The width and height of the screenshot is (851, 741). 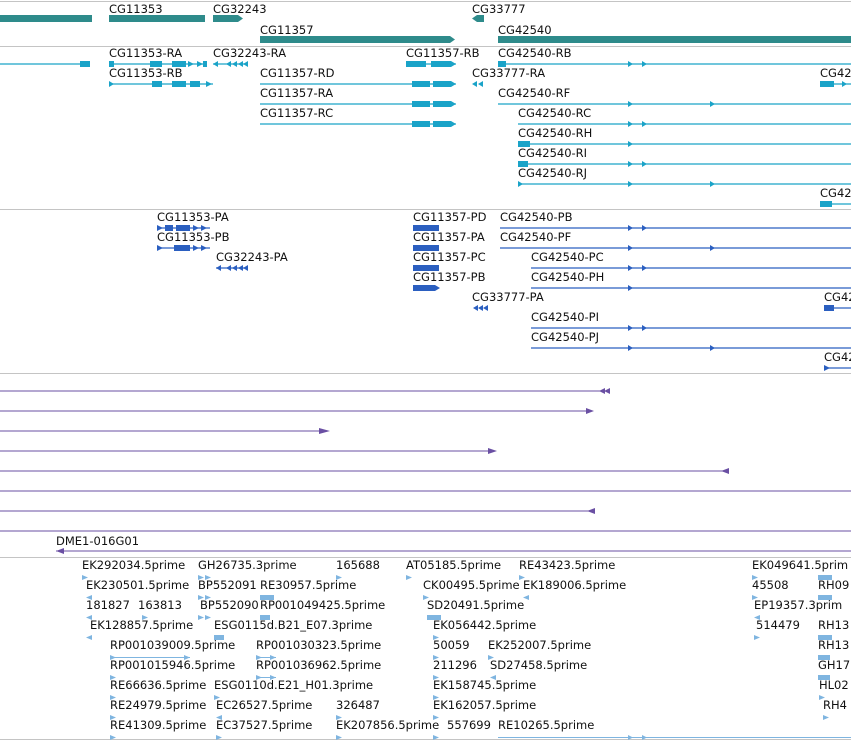 I want to click on est-label: 514479, so click(x=778, y=625).